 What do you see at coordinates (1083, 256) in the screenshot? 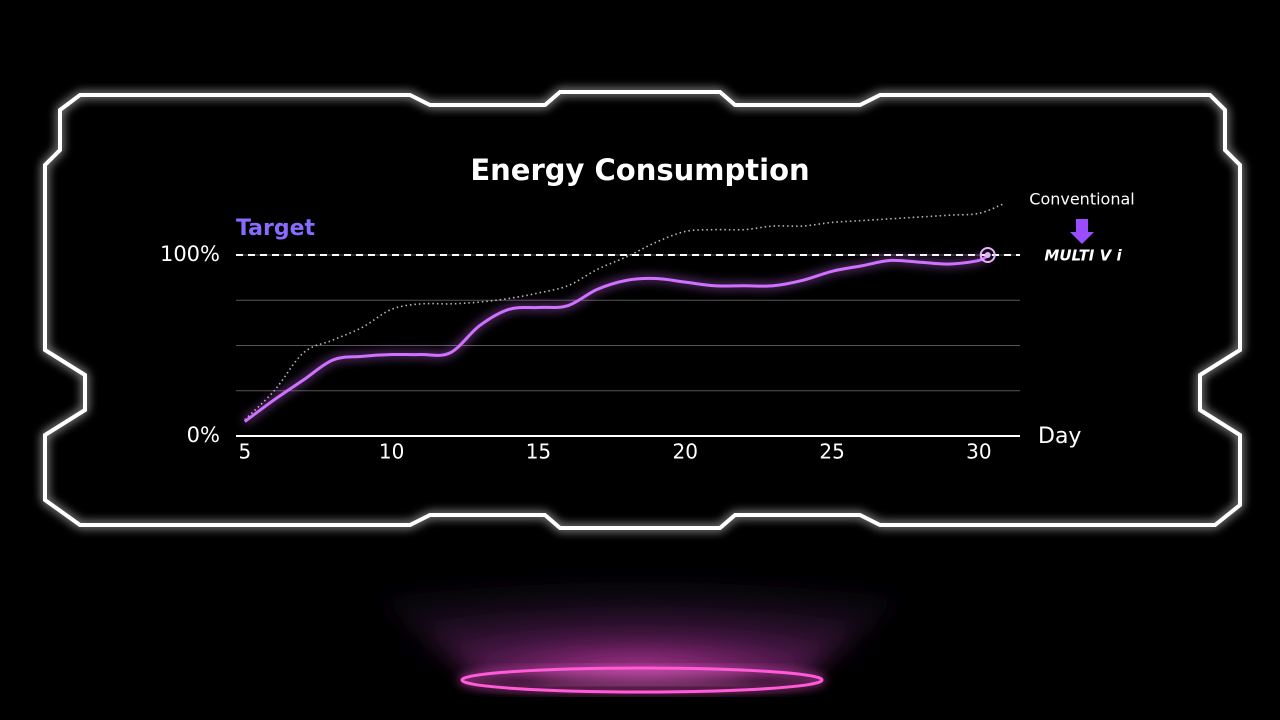
I see `multi-v-label: MULTI V i` at bounding box center [1083, 256].